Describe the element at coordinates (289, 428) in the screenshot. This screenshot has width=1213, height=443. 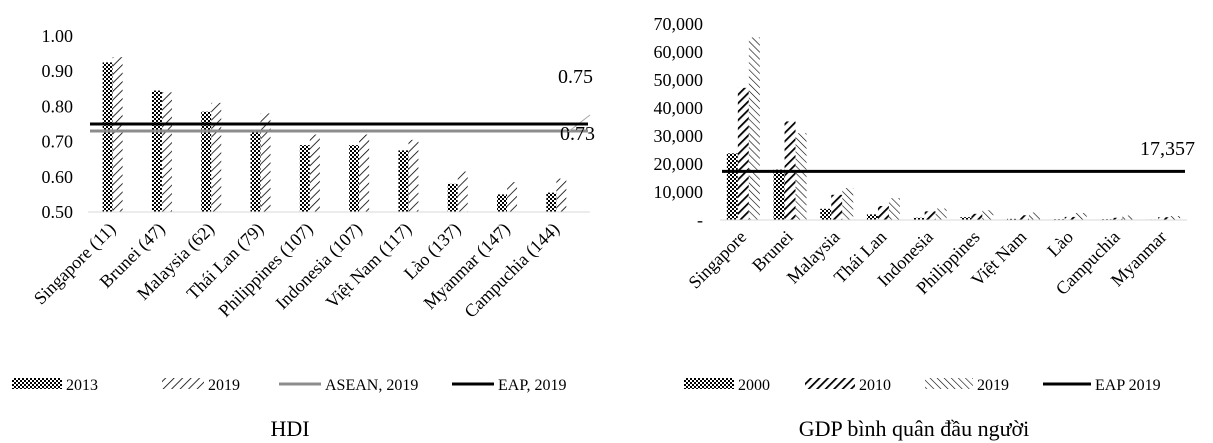
I see `hdi-caption: HDI` at that location.